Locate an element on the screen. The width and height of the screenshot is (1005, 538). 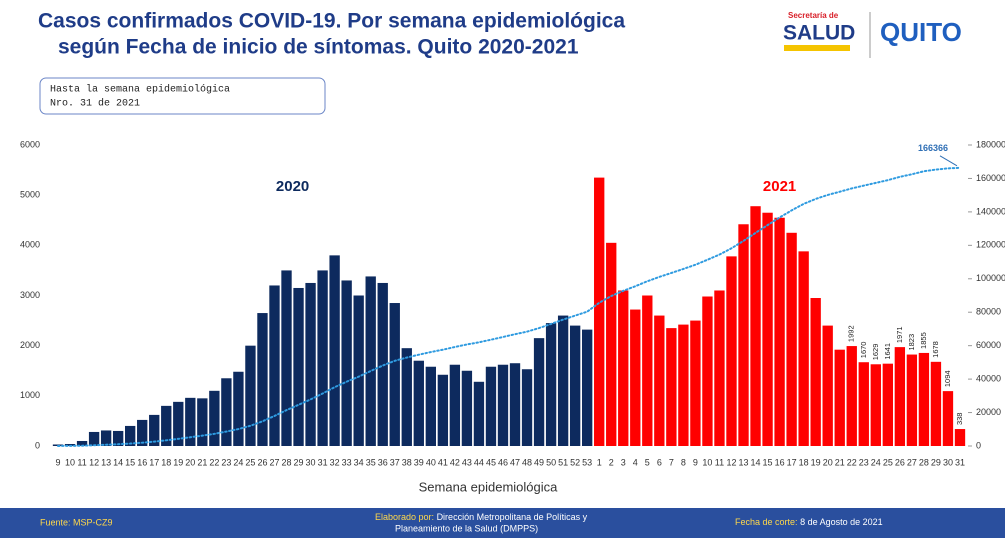
x-tick-label: 9 is located at coordinates (695, 462).